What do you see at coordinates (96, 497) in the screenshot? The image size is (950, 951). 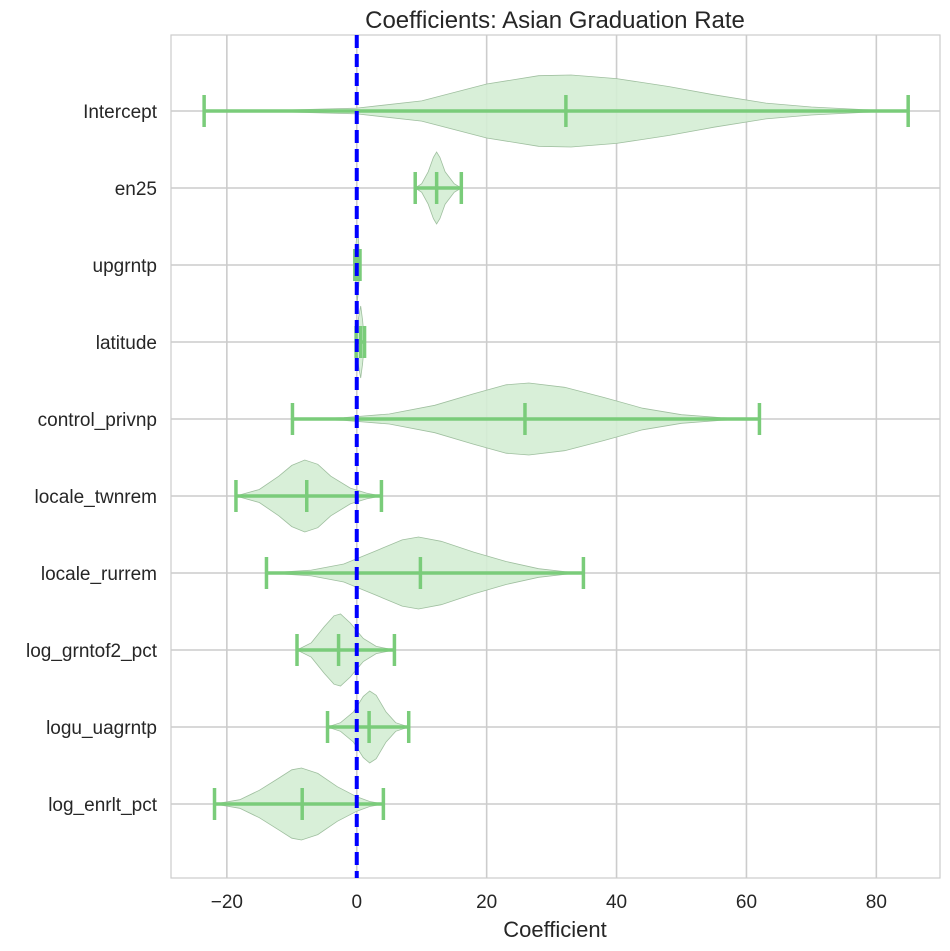 I see `y-tick-label: locale_twnrem` at bounding box center [96, 497].